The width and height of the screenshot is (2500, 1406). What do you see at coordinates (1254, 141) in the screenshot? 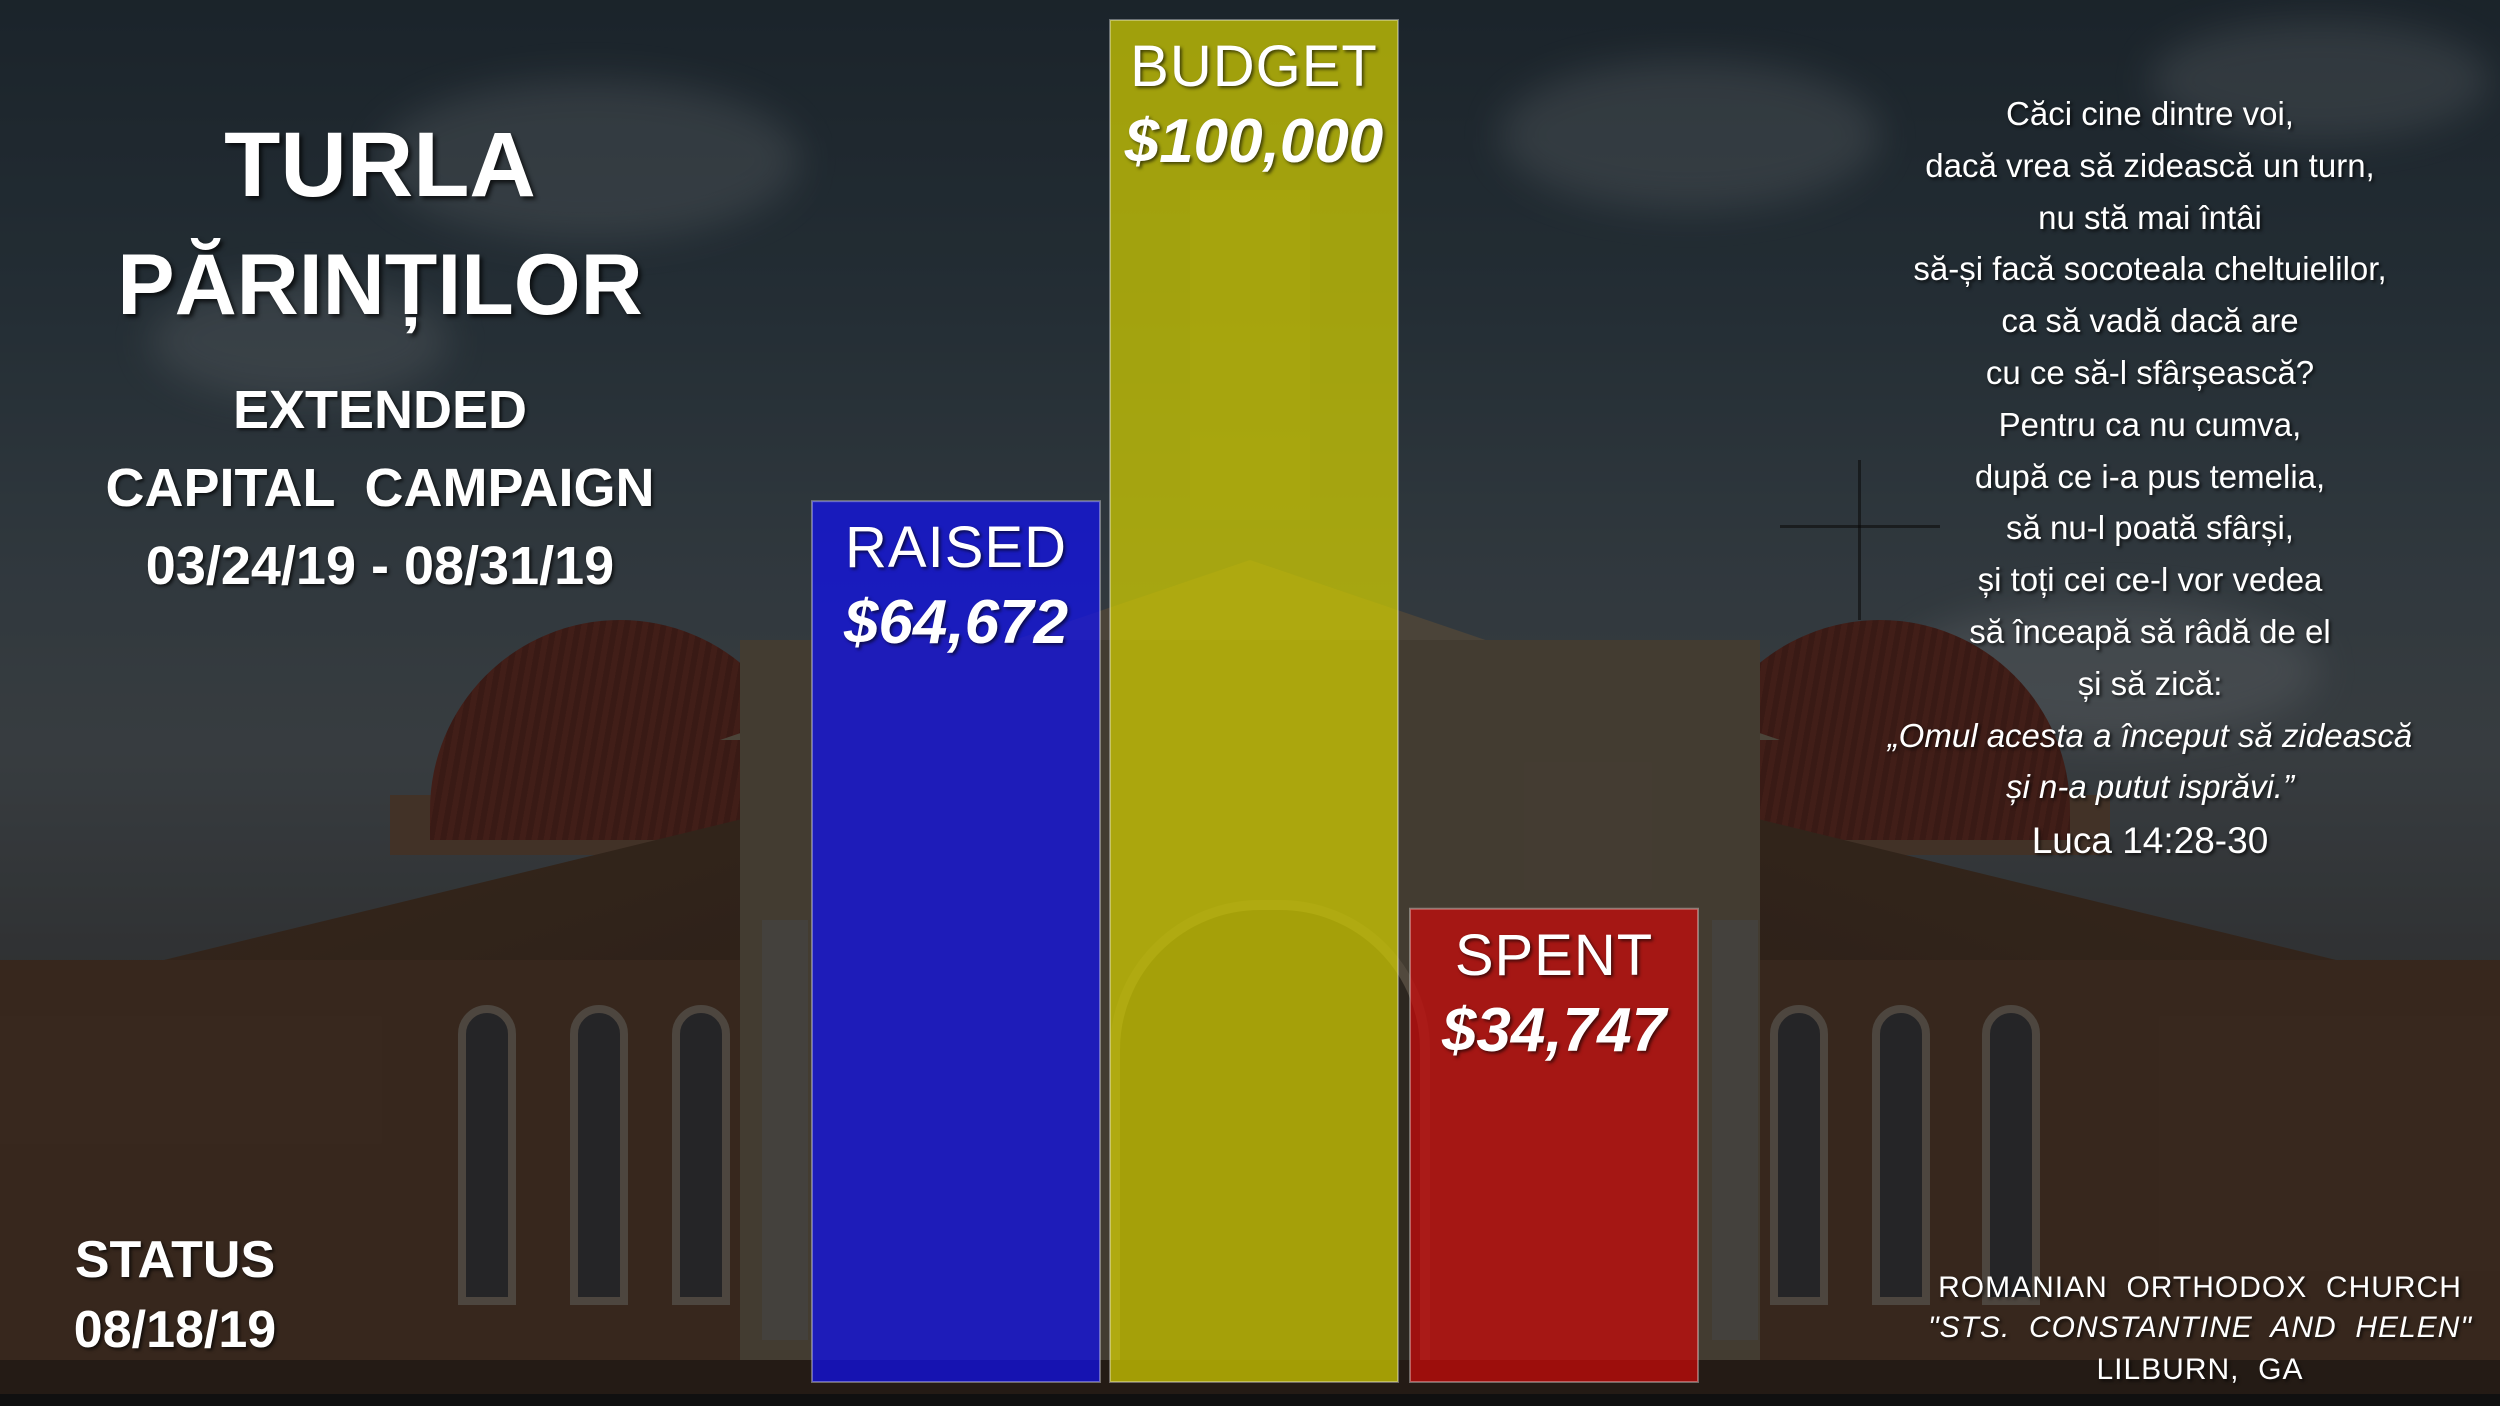
I see `bar-value-budget: $100,000` at bounding box center [1254, 141].